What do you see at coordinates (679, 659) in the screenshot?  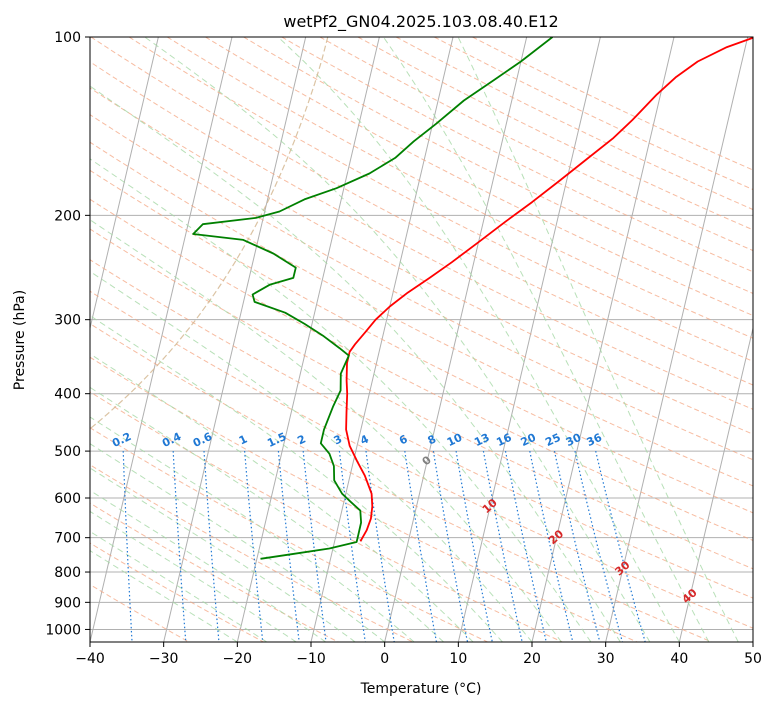 I see `x-tick-label: 40` at bounding box center [679, 659].